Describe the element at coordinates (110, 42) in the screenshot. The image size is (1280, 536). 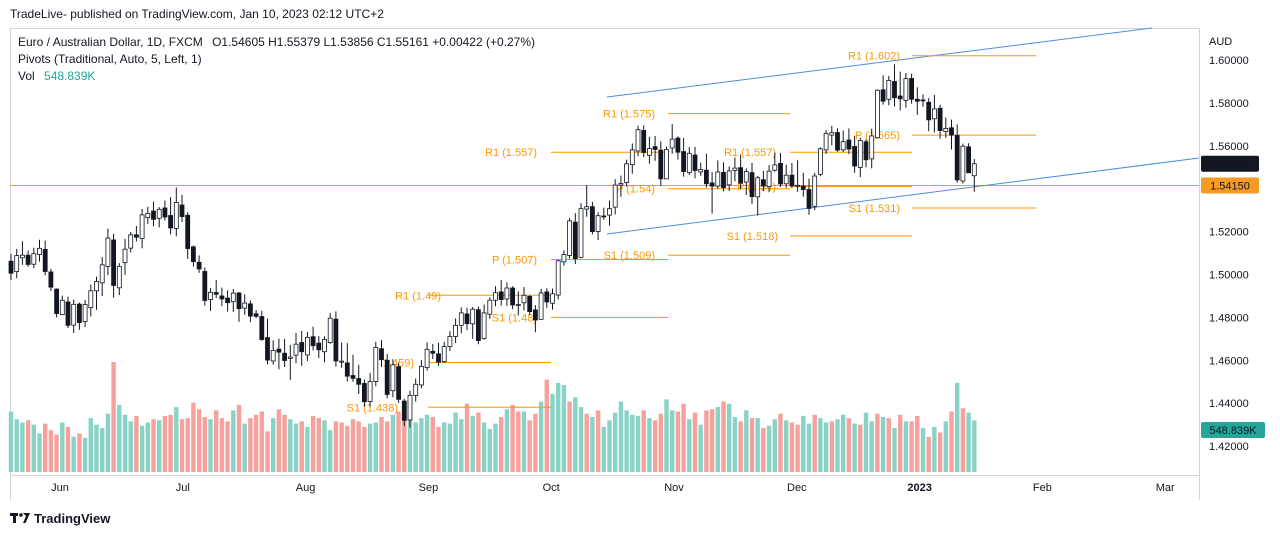
I see `symbol-title: Euro / Australian Dollar, 1D, FXCM` at that location.